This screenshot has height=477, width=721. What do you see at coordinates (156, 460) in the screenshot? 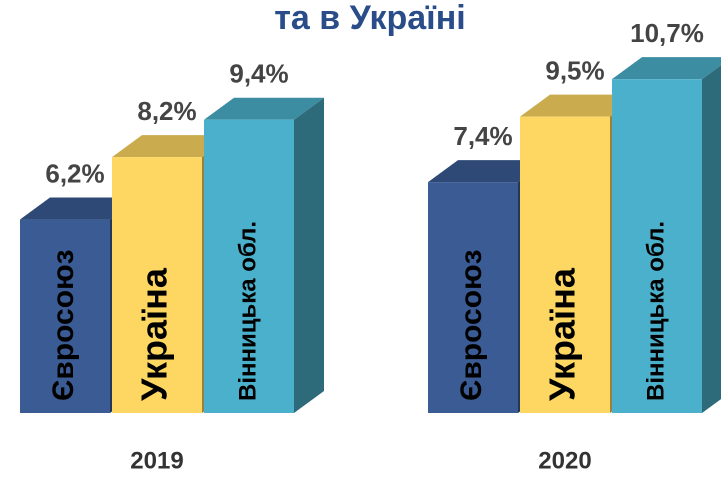
I see `x-tick-label: 2019` at bounding box center [156, 460].